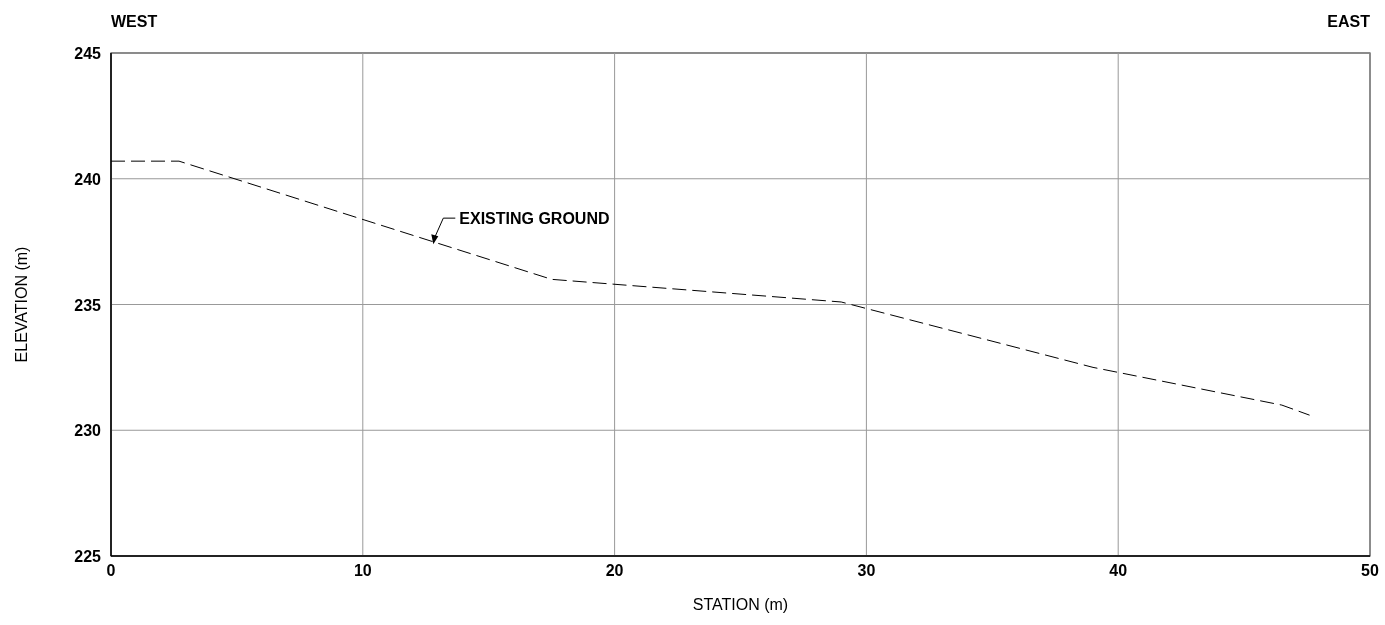 This screenshot has height=625, width=1385. I want to click on x-tick-label: 40, so click(1118, 570).